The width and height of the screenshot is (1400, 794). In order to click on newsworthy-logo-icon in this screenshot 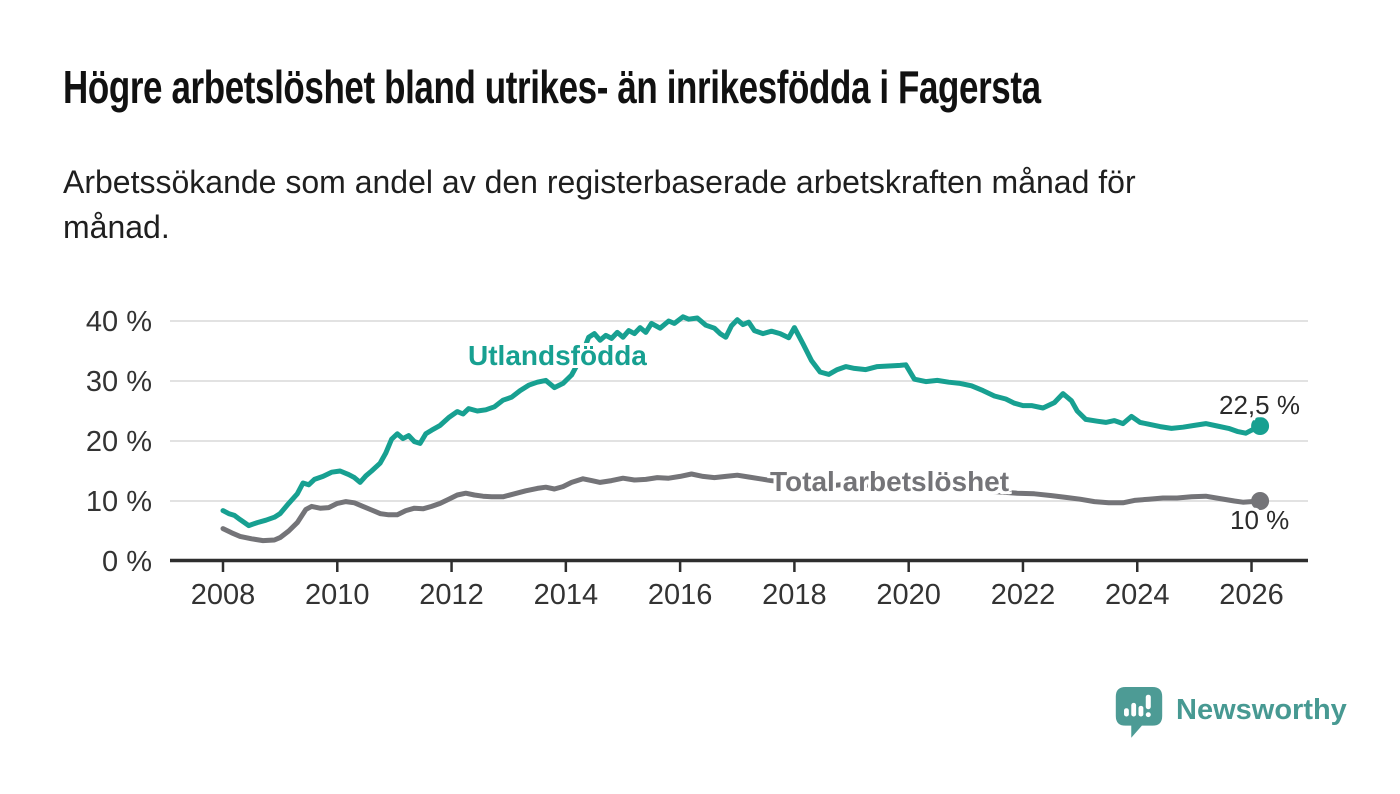, I will do `click(1139, 712)`.